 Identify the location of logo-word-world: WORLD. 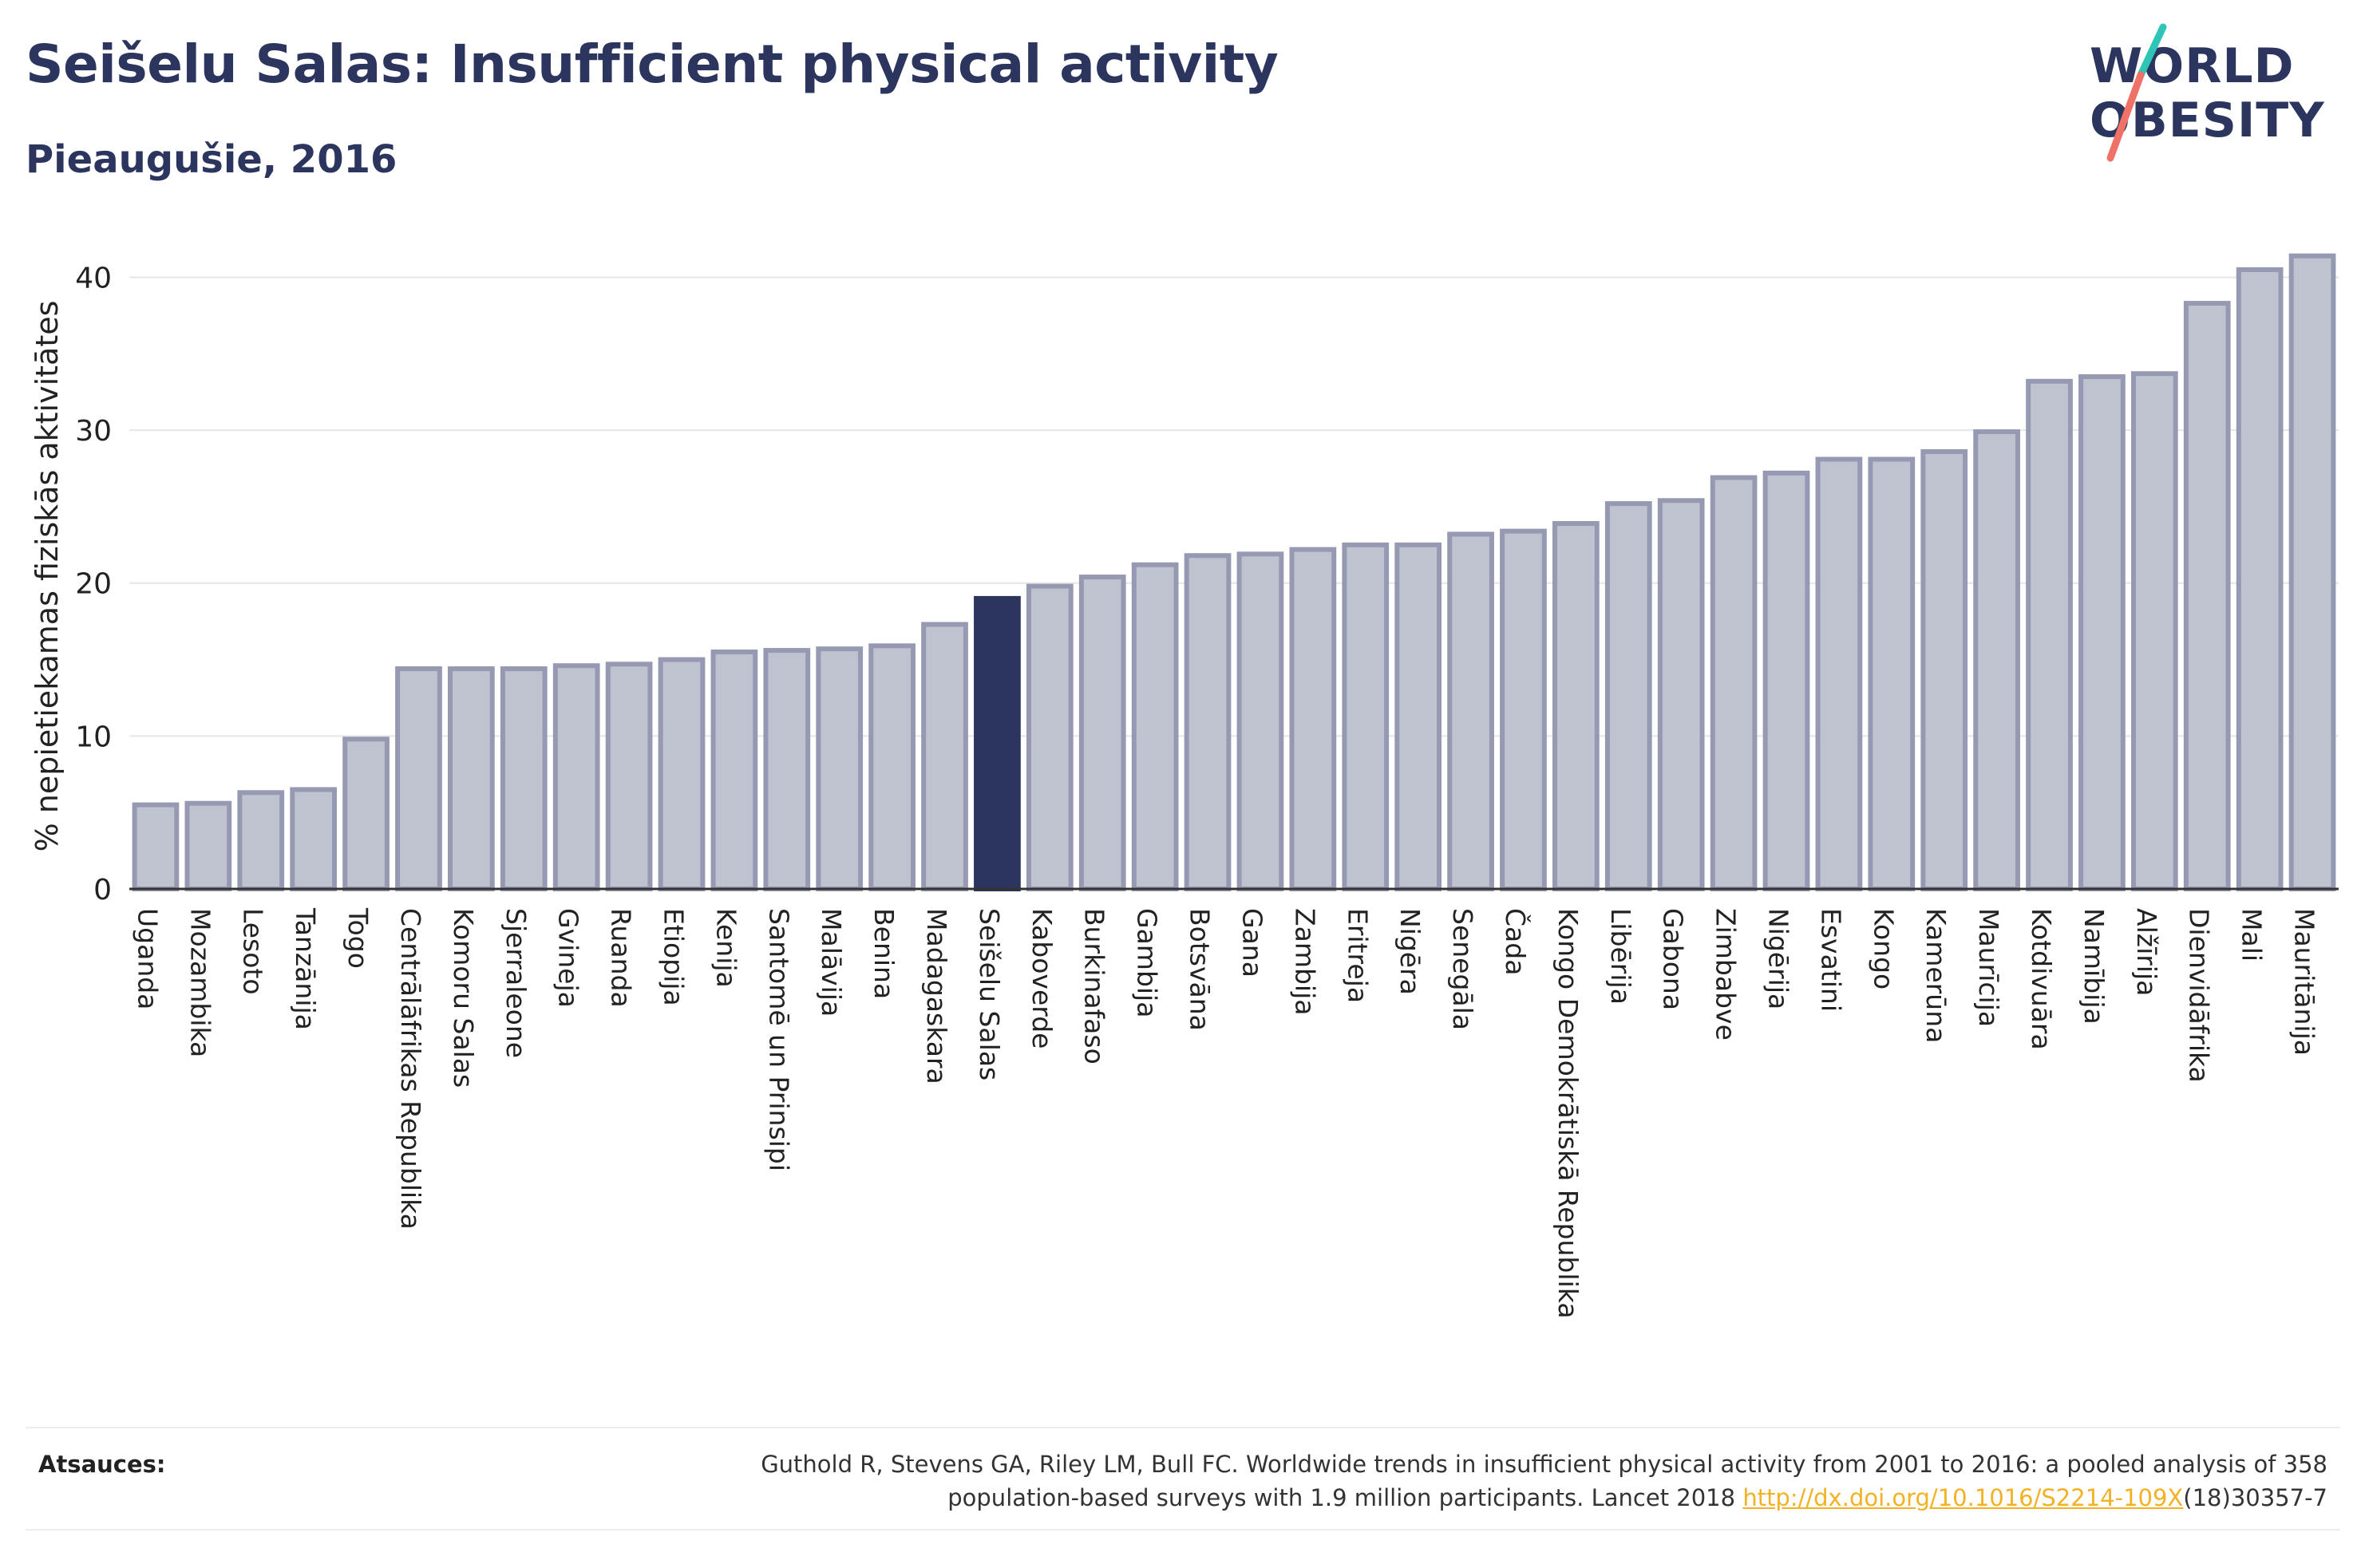
(2192, 66).